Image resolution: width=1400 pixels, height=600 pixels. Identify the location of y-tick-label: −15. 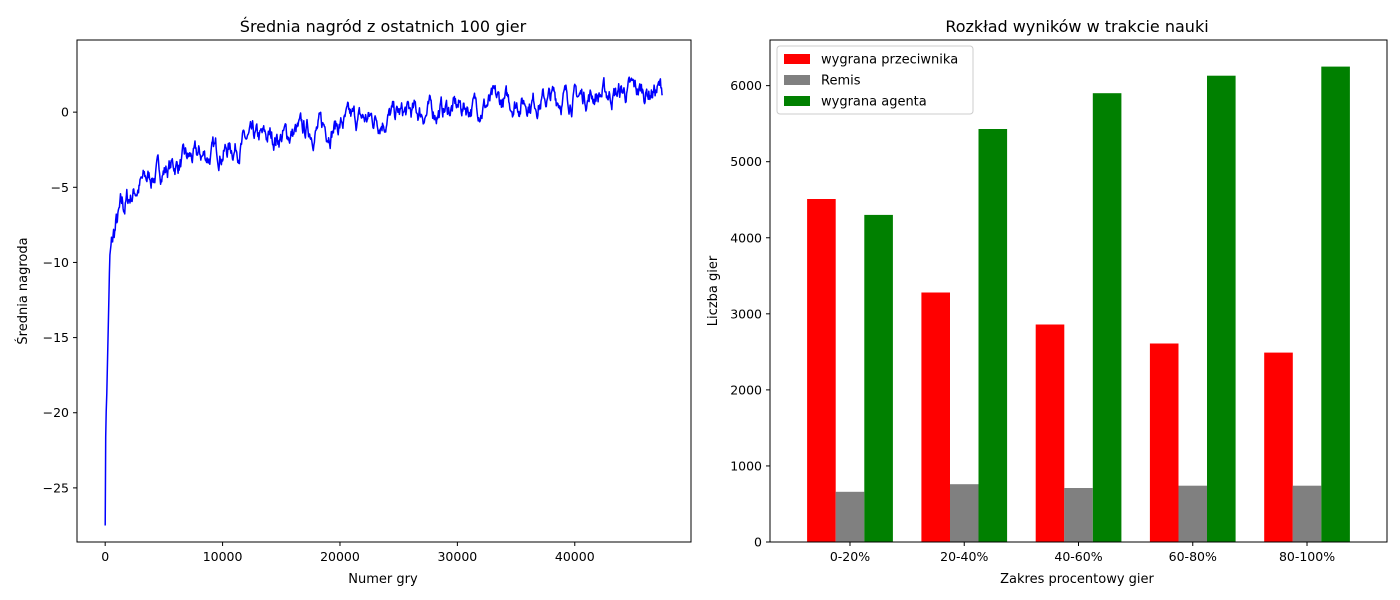
(56, 337).